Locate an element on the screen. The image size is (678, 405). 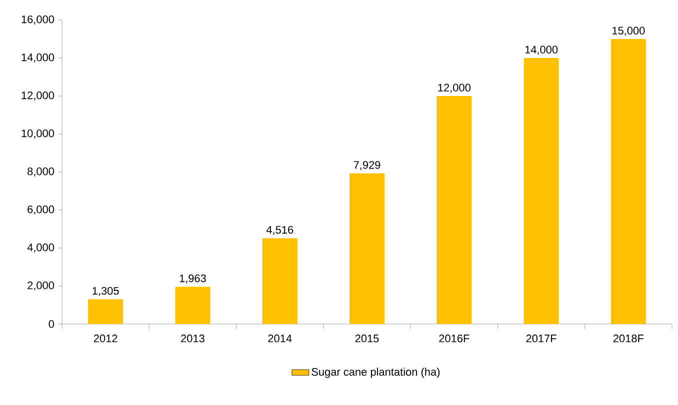
x-tick-label: 2017F is located at coordinates (541, 338).